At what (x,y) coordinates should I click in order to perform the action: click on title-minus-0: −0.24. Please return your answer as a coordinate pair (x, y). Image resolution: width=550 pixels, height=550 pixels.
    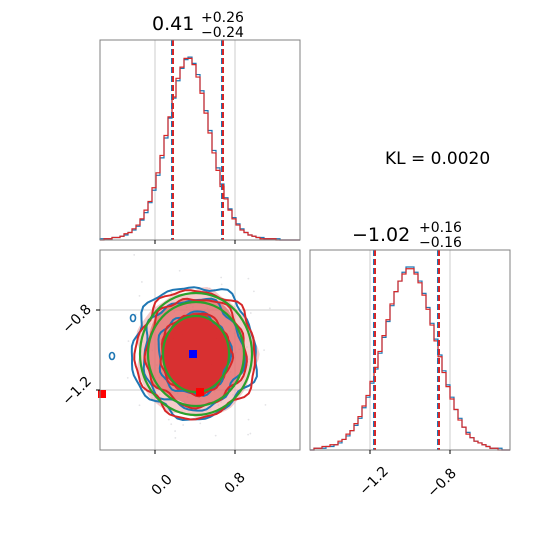
    Looking at the image, I should click on (222, 33).